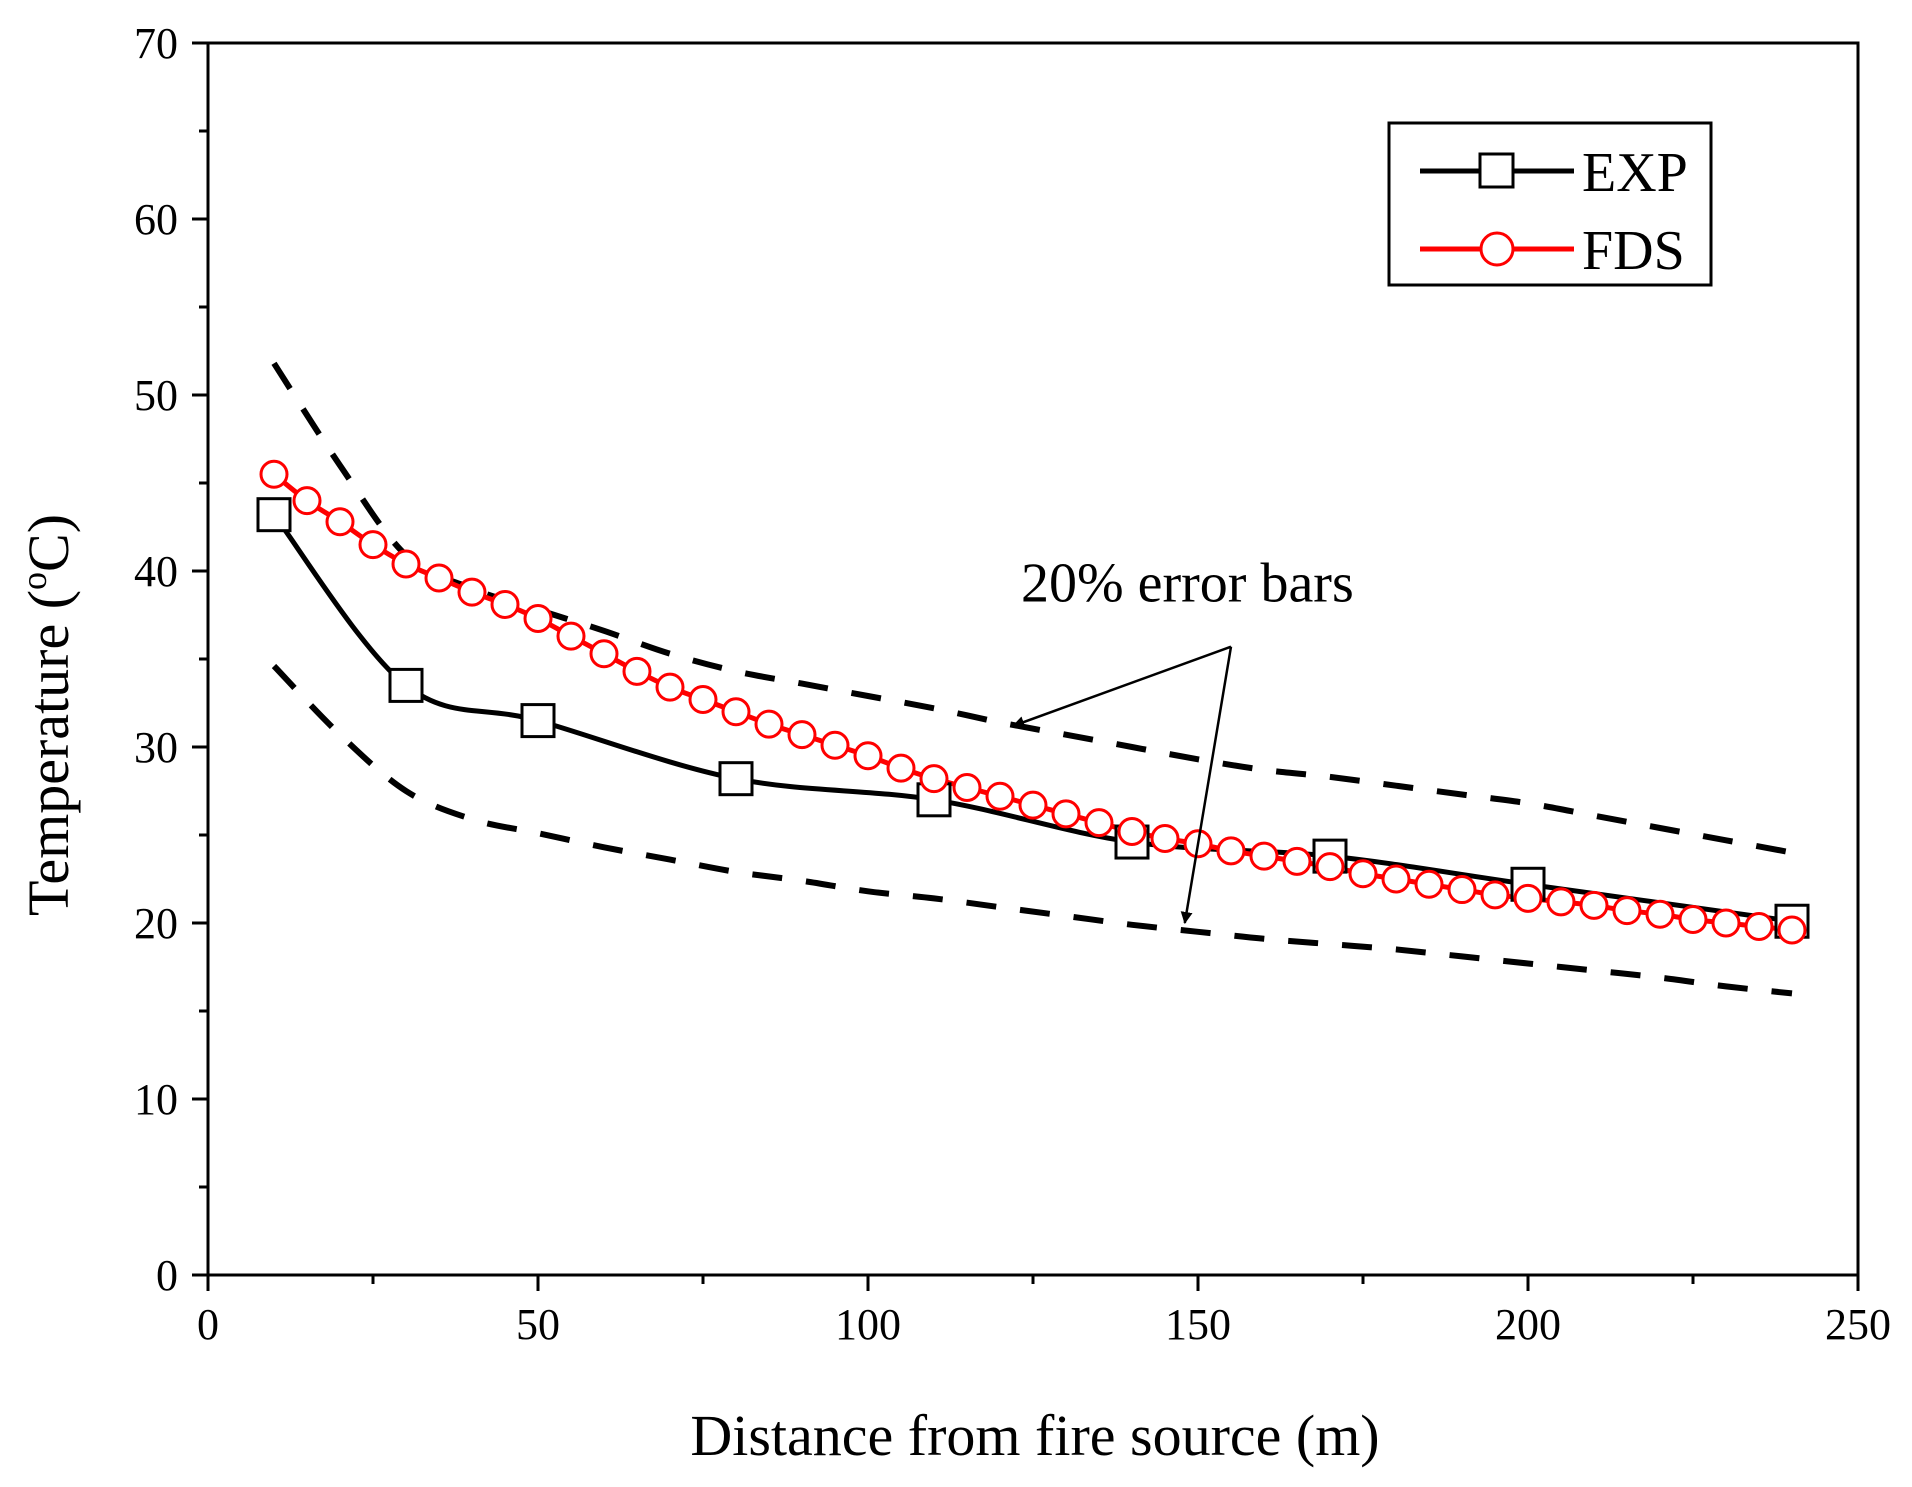  Describe the element at coordinates (48, 543) in the screenshot. I see `y-axis-label-suffix: C)` at that location.